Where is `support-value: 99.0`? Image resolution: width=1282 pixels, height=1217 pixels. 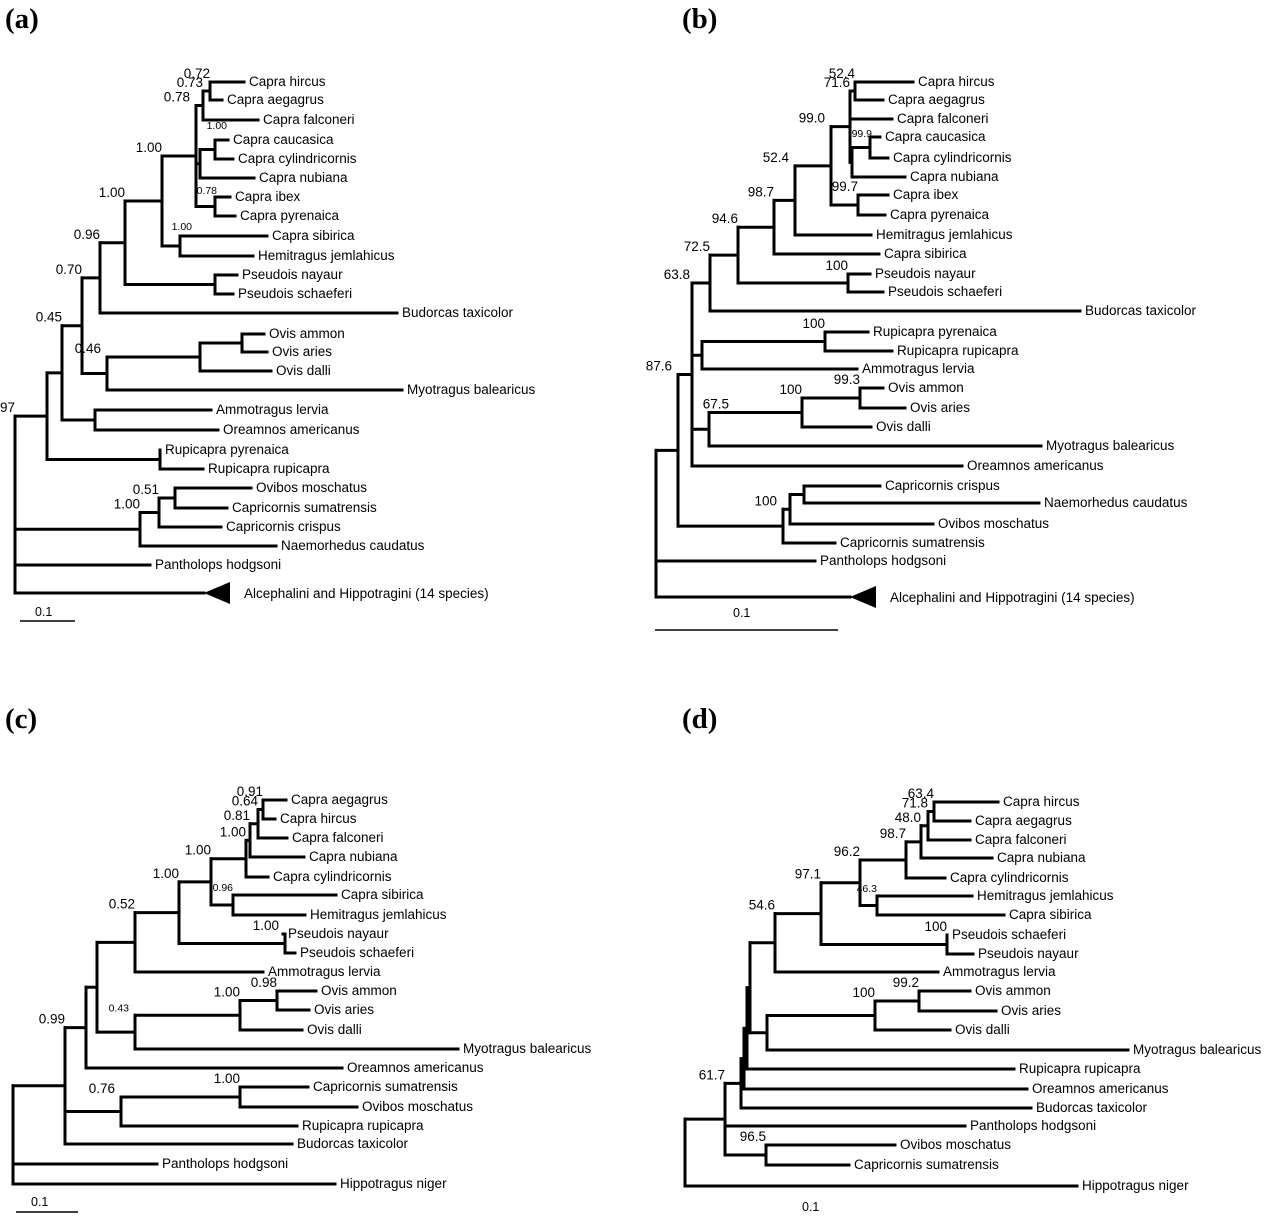
support-value: 99.0 is located at coordinates (812, 118).